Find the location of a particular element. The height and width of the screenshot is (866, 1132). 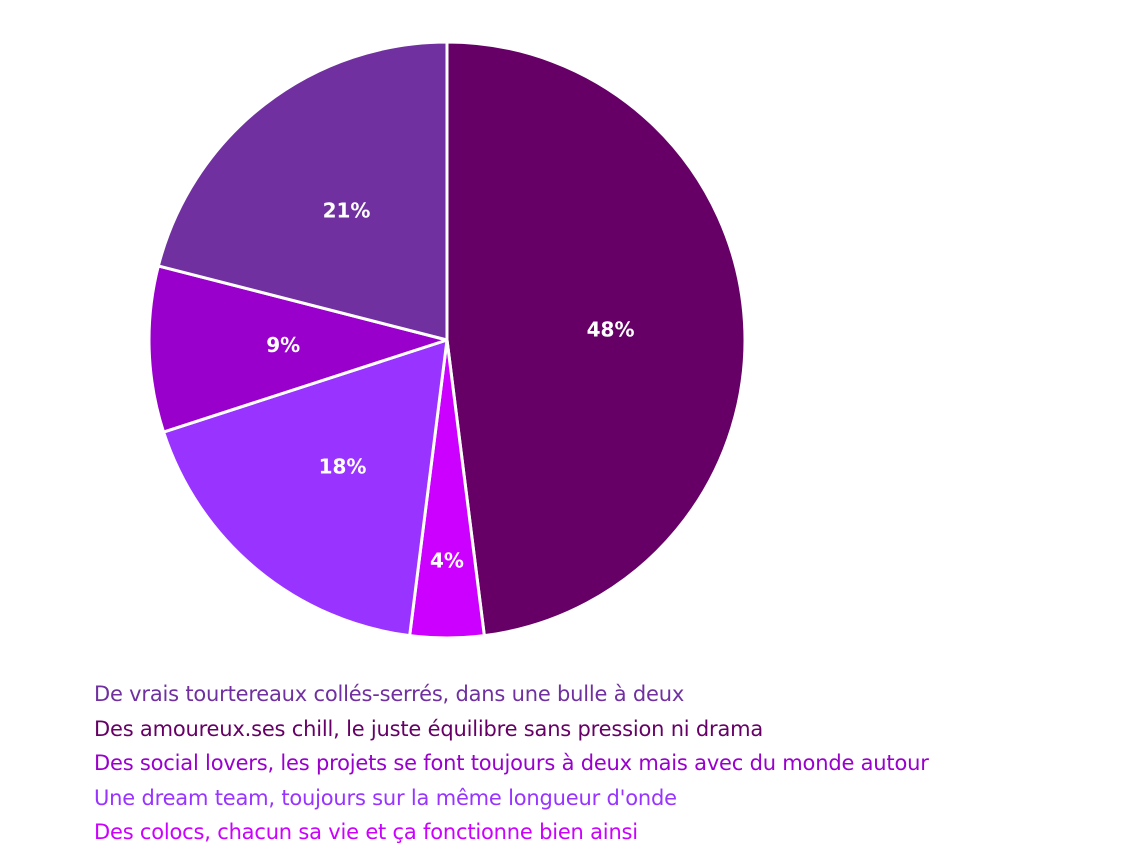

pie-slice-de-vrais-tourtereaux-colles-serres-dans- is located at coordinates (302, 191).